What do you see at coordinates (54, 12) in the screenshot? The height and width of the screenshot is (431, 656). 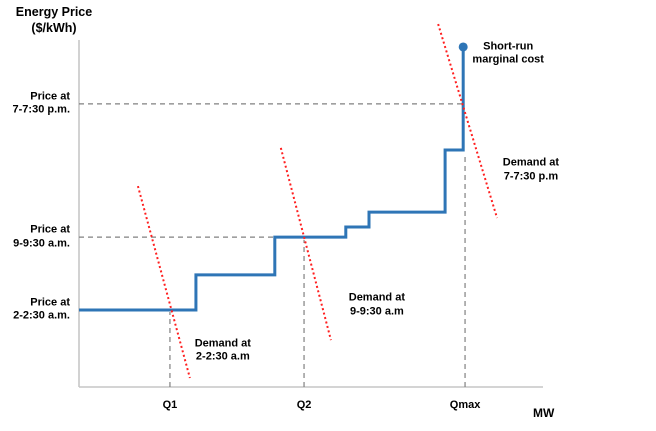 I see `y-axis-title-line1: Energy Price` at bounding box center [54, 12].